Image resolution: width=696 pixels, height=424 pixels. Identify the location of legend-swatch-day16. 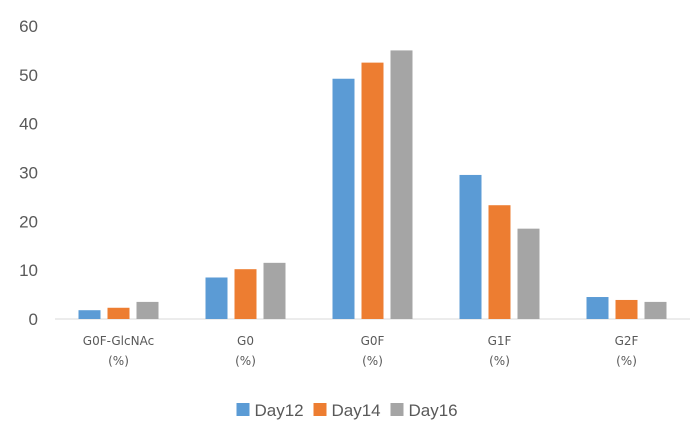
(397, 409).